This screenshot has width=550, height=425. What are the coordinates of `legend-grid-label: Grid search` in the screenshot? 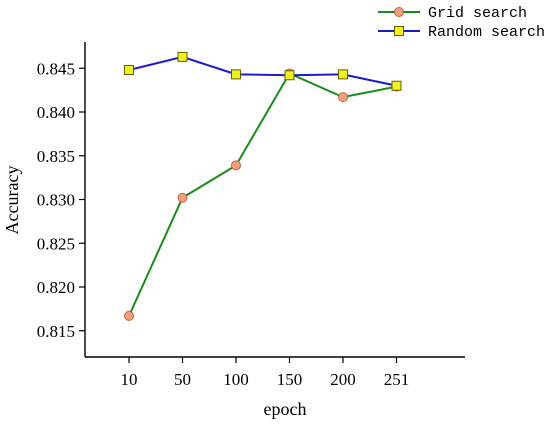 It's located at (477, 13).